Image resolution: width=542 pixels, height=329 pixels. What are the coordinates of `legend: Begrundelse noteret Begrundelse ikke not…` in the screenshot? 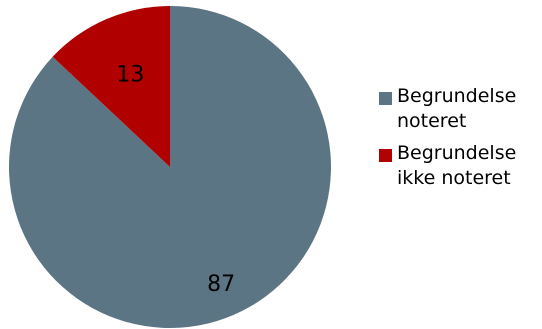 It's located at (460, 141).